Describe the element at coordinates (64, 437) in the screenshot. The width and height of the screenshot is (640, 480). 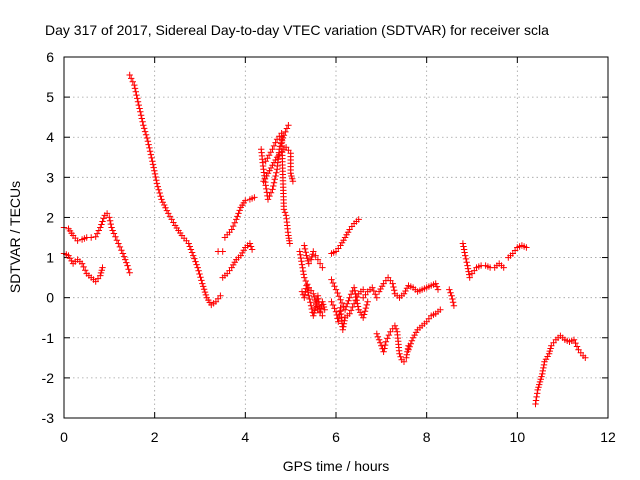
I see `x-tick-label: 0` at that location.